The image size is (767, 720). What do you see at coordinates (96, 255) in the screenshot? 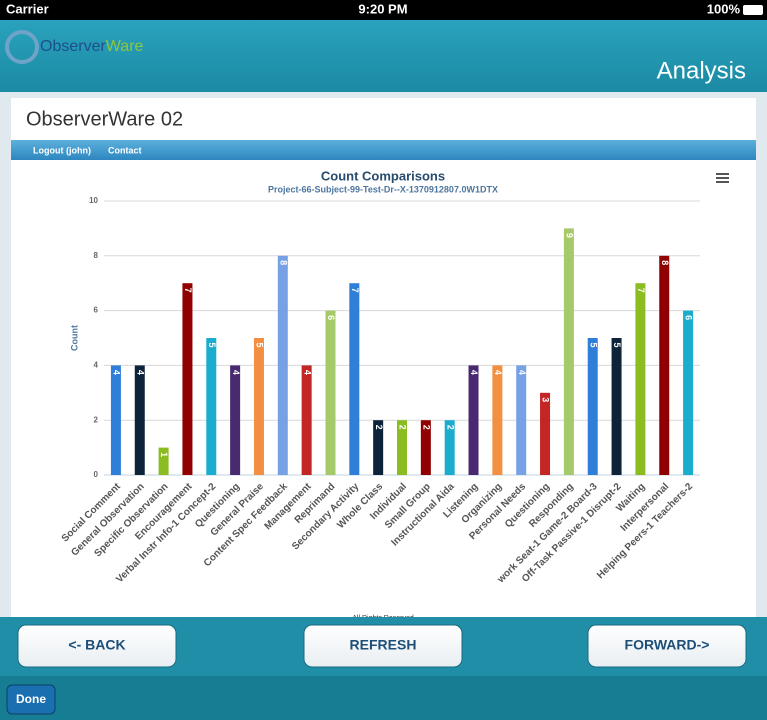
I see `y-tick-label: 8` at bounding box center [96, 255].